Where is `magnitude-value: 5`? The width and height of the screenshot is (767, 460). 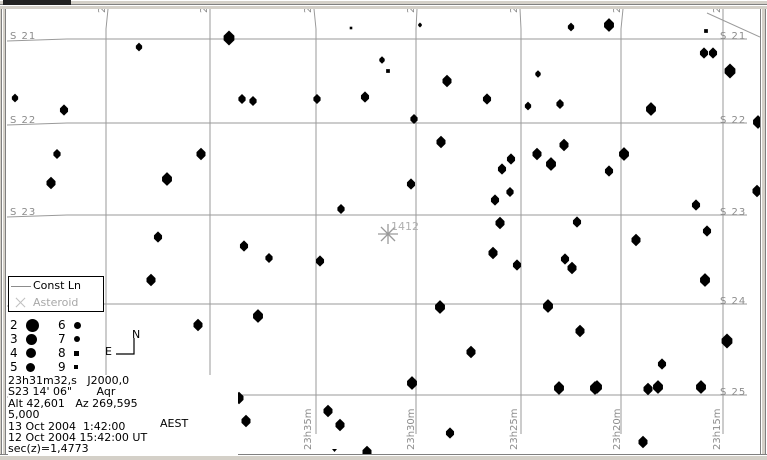 magnitude-value: 5 is located at coordinates (14, 366).